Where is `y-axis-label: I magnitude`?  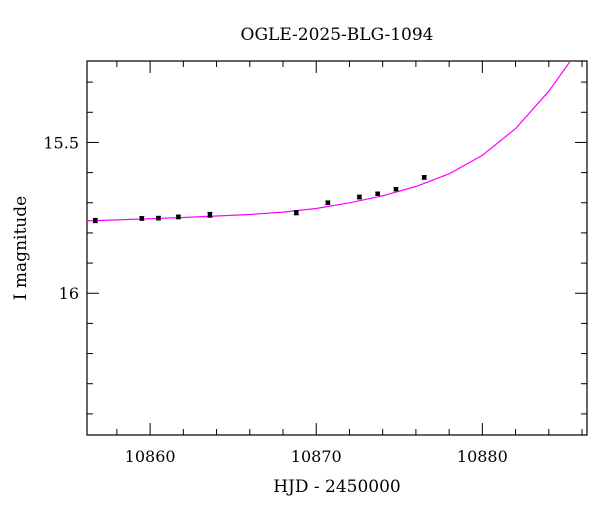
y-axis-label: I magnitude is located at coordinates (21, 248).